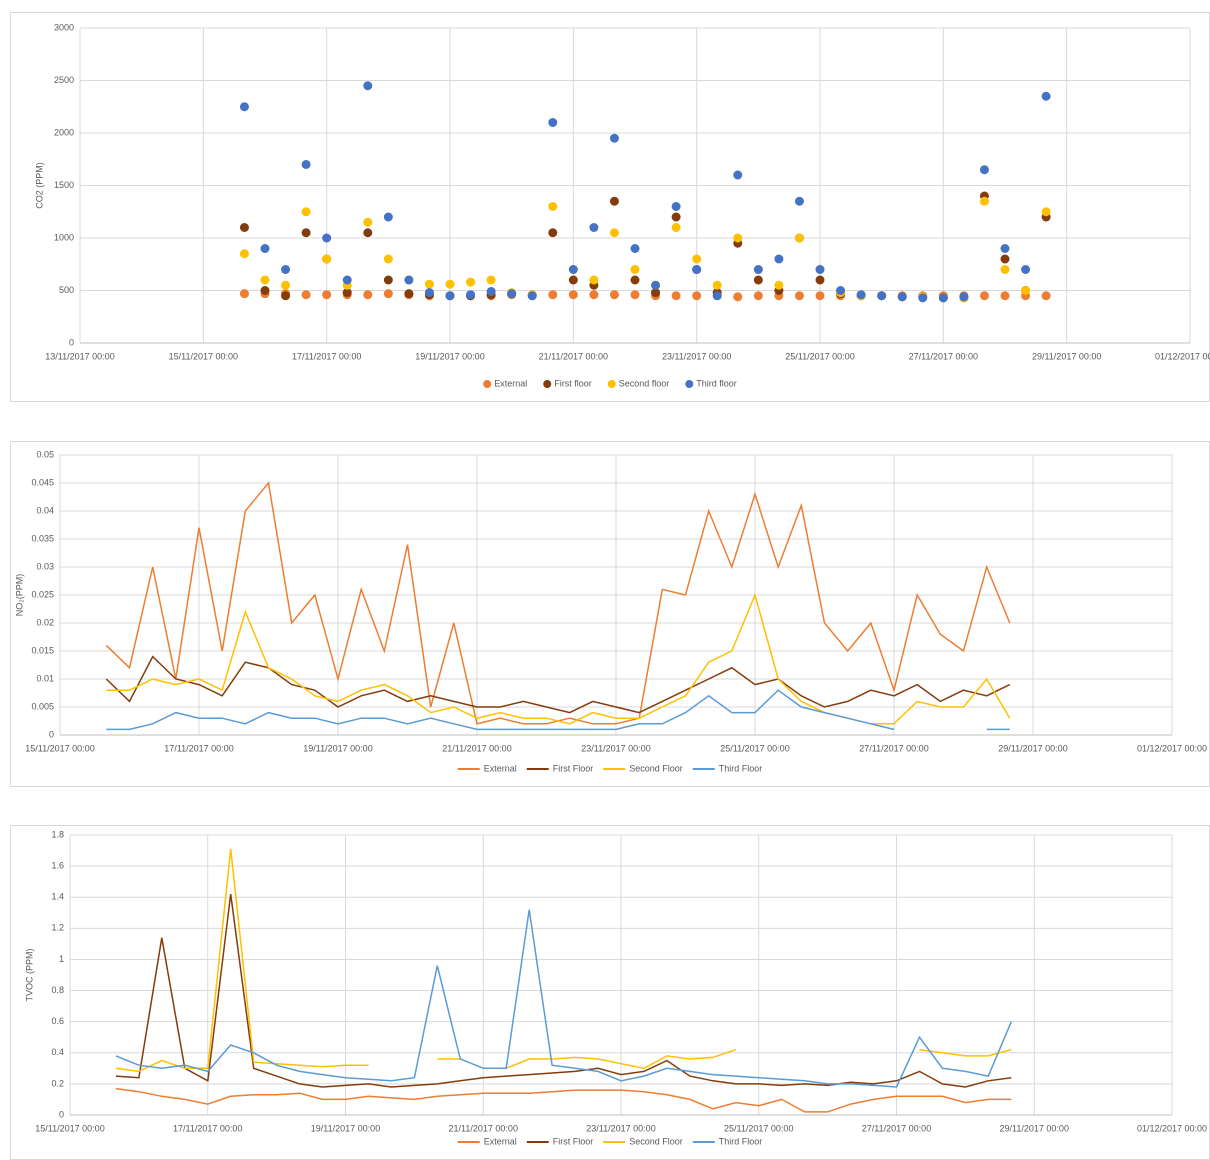  What do you see at coordinates (573, 383) in the screenshot?
I see `legend-label: First floor` at bounding box center [573, 383].